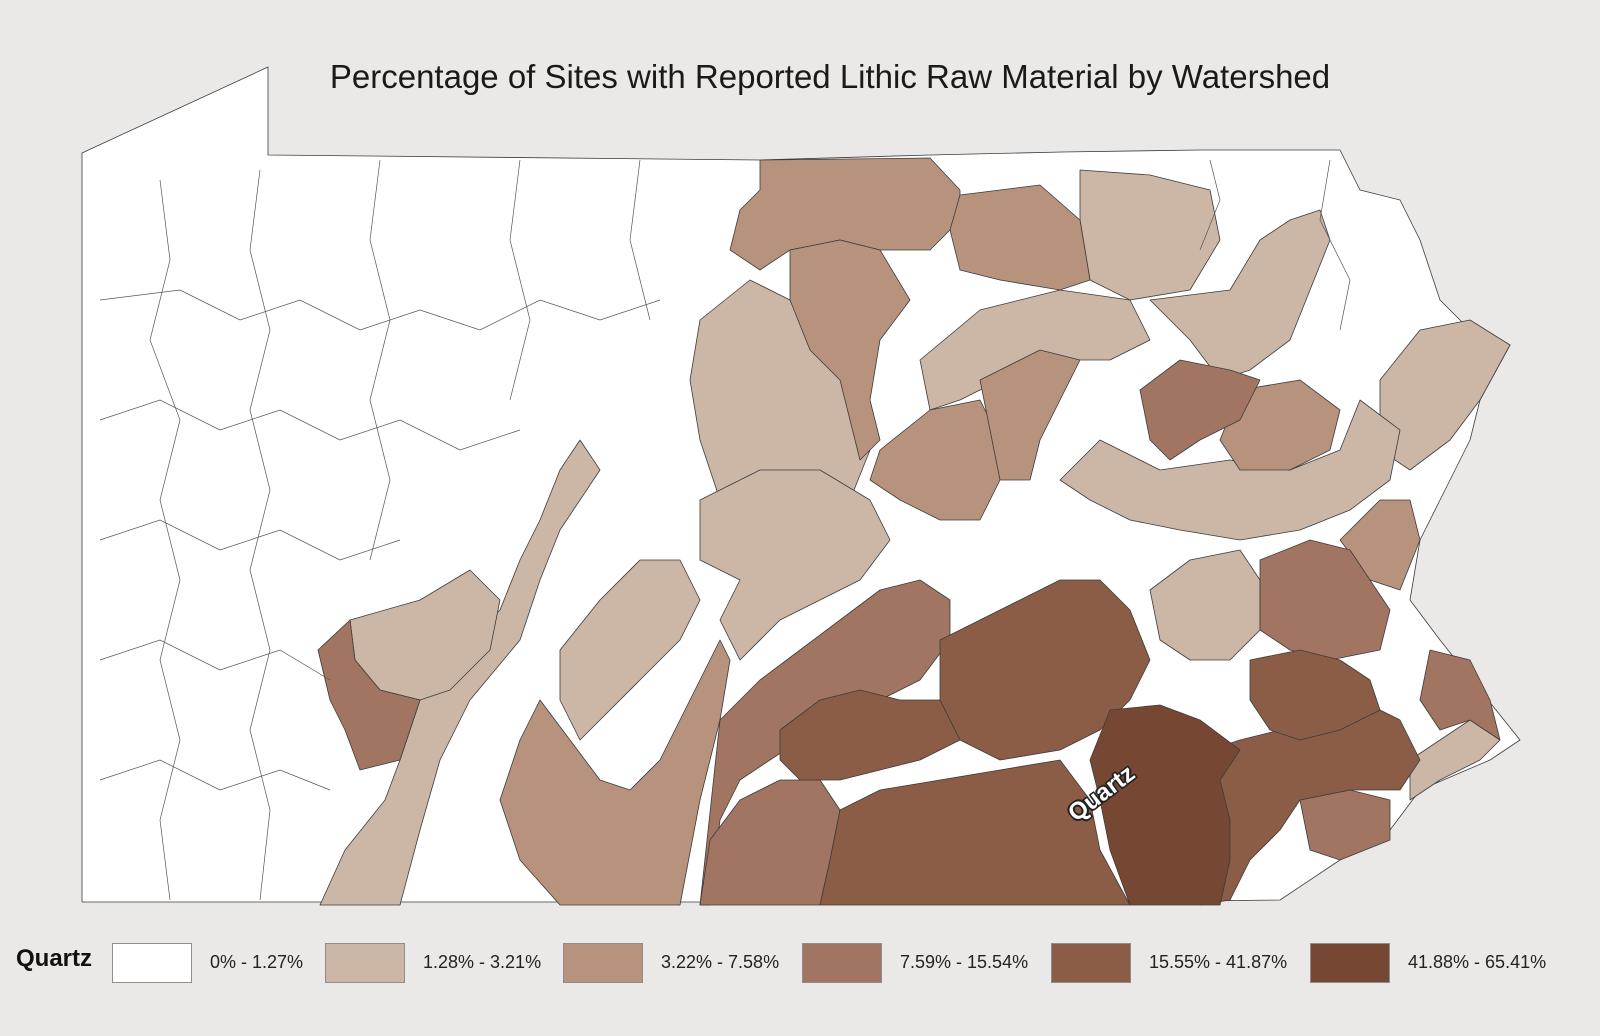 Image resolution: width=1600 pixels, height=1036 pixels. Describe the element at coordinates (1477, 962) in the screenshot. I see `legend-label-5: 41.88% - 65.41%` at that location.